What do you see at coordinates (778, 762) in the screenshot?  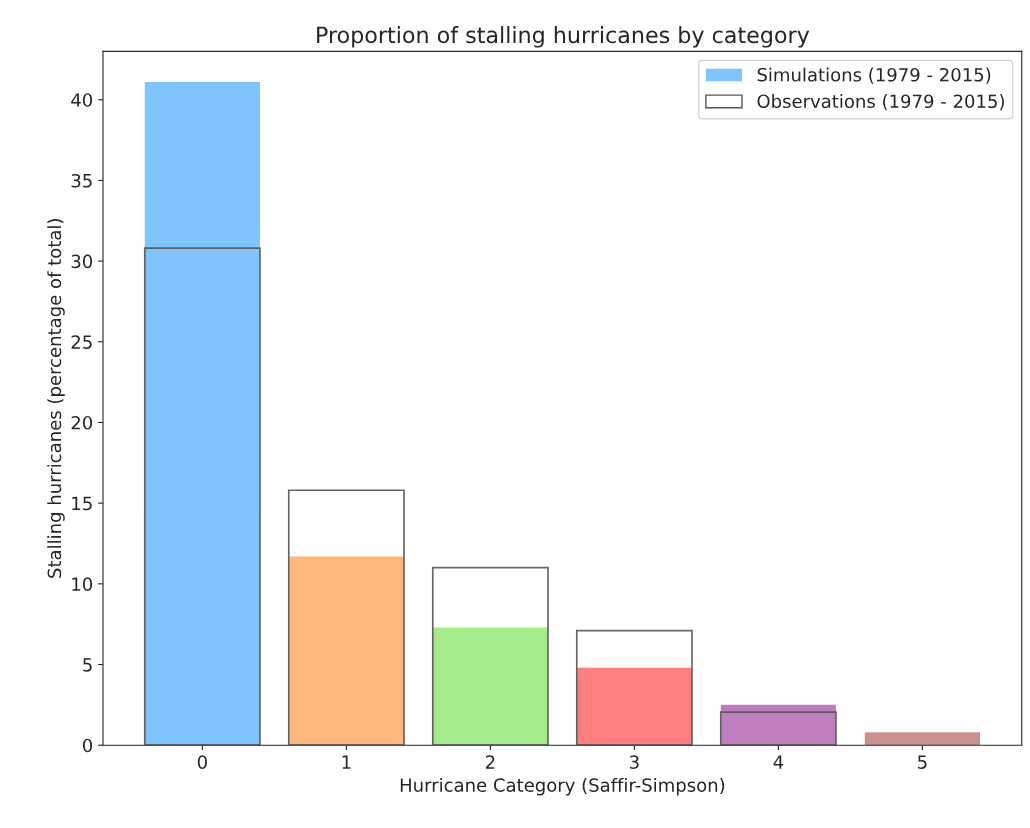 I see `x-tick-label: 4` at bounding box center [778, 762].